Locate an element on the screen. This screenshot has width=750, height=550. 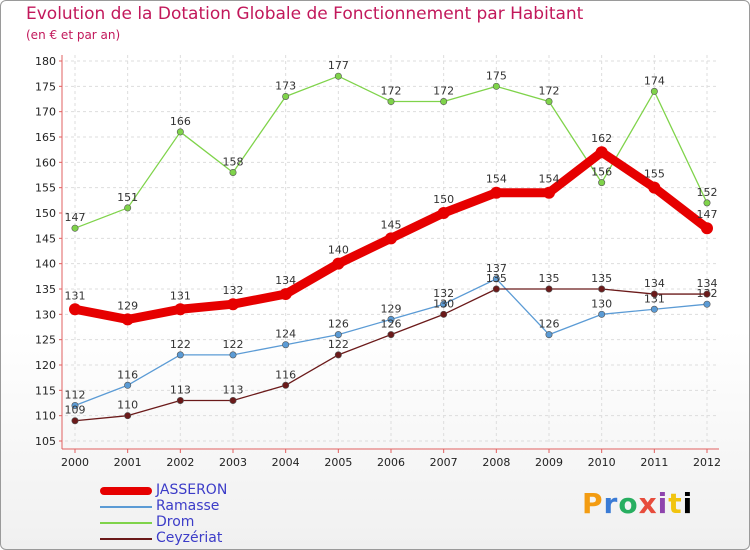
x-tick-label: 2010 is located at coordinates (602, 462).